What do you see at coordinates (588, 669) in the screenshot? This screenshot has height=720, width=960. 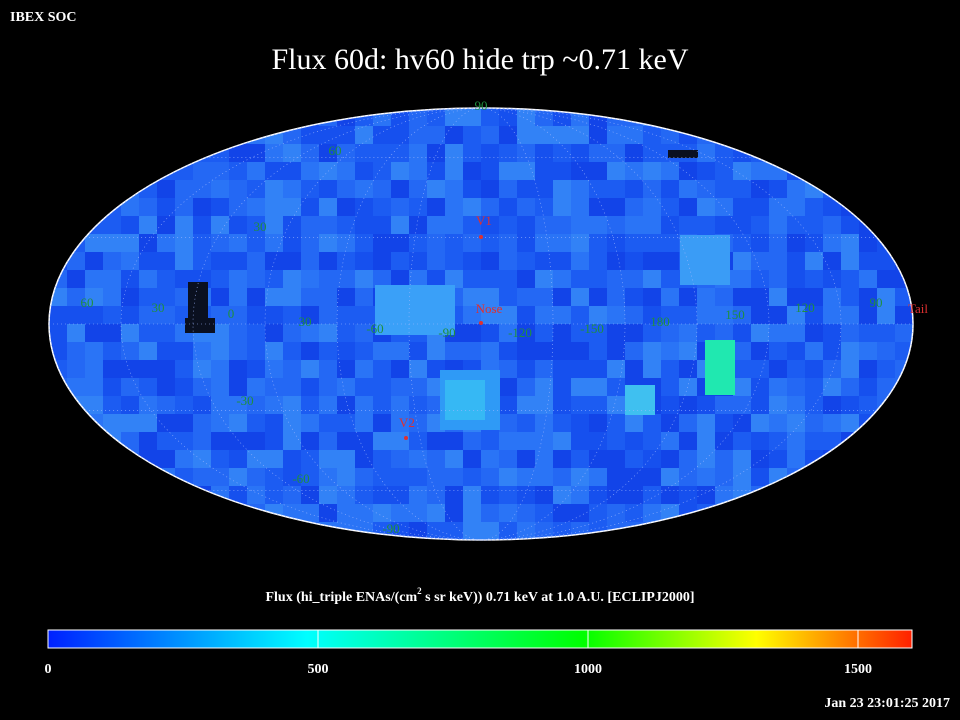 I see `colorbar-tick-label: 1000` at bounding box center [588, 669].